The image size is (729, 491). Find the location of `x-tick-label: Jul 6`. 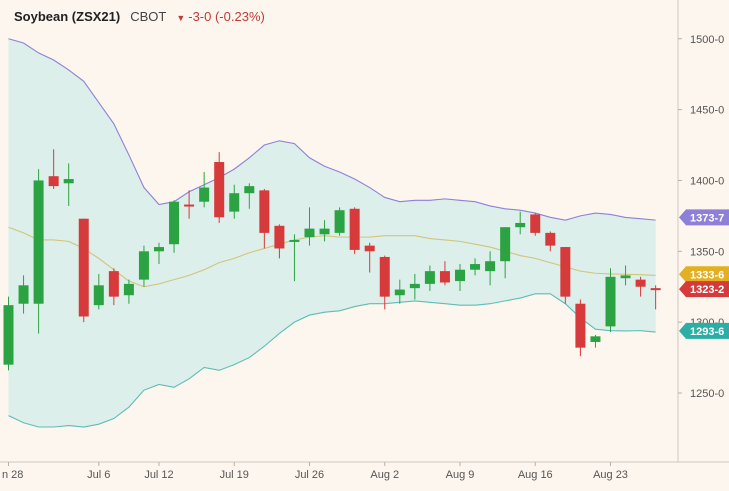

x-tick-label: Jul 6 is located at coordinates (98, 475).